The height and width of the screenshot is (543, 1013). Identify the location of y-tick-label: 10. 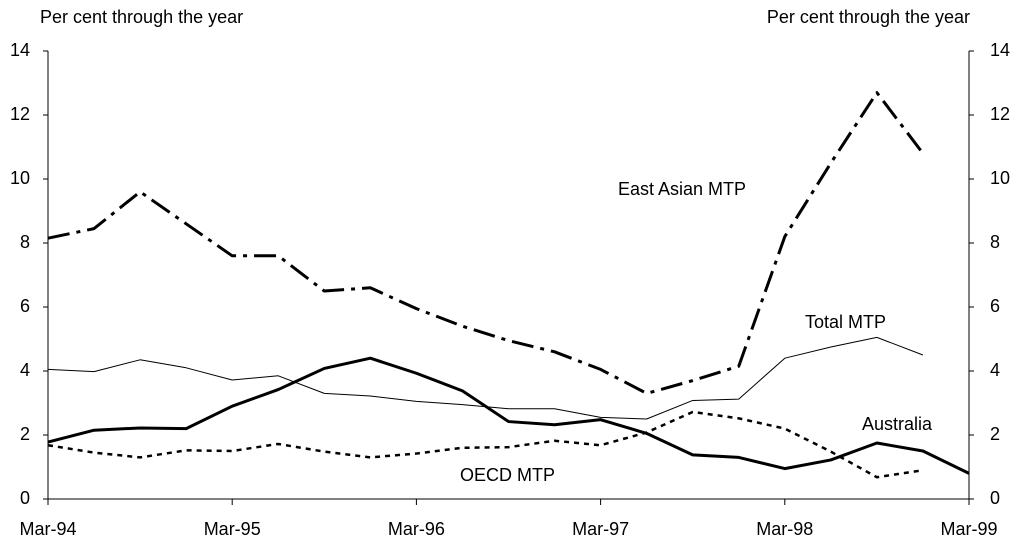
(20, 178).